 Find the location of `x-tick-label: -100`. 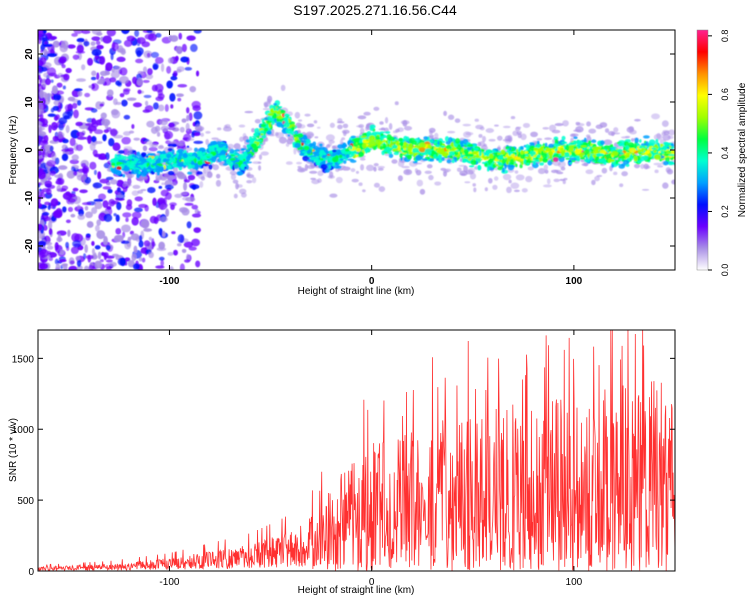

x-tick-label: -100 is located at coordinates (169, 582).